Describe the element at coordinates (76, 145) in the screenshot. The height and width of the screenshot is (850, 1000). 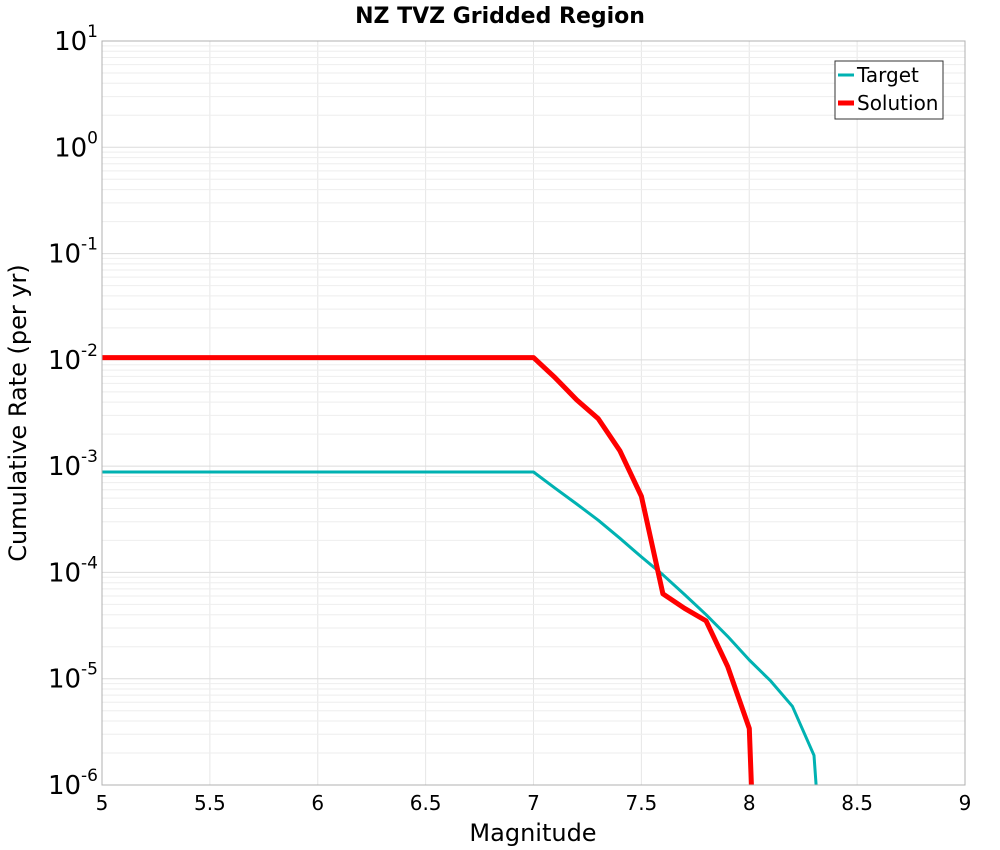
I see `y-tick-label: 10⁰` at that location.